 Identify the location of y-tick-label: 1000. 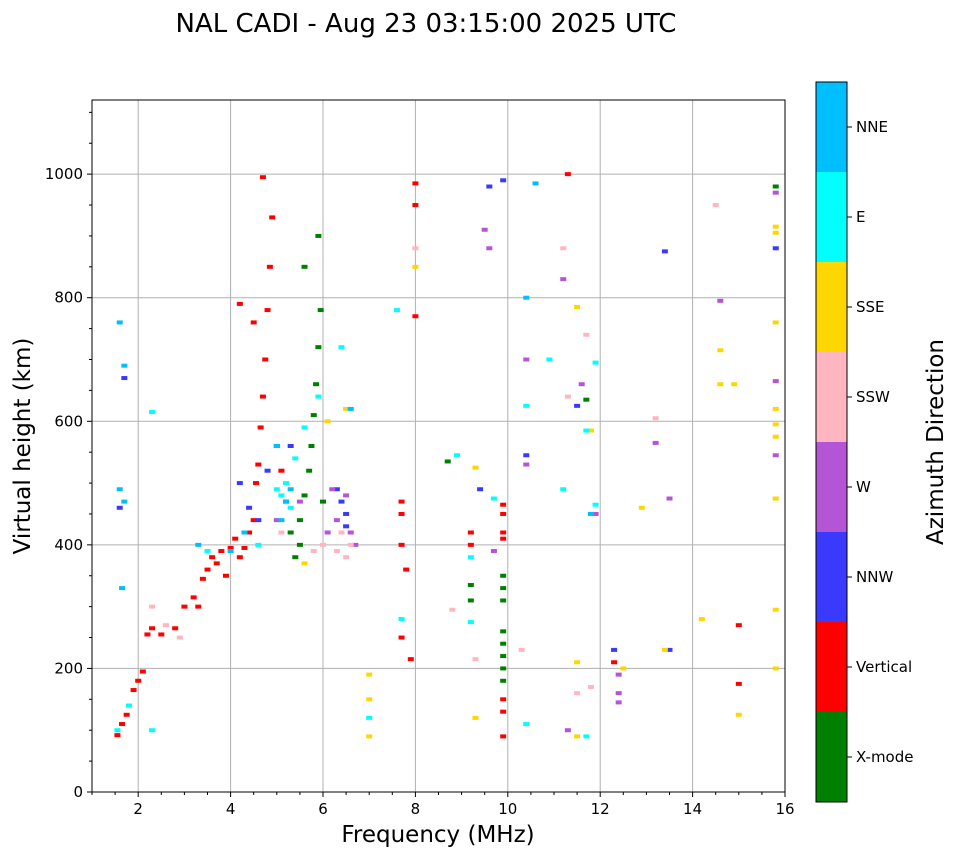
(64, 174).